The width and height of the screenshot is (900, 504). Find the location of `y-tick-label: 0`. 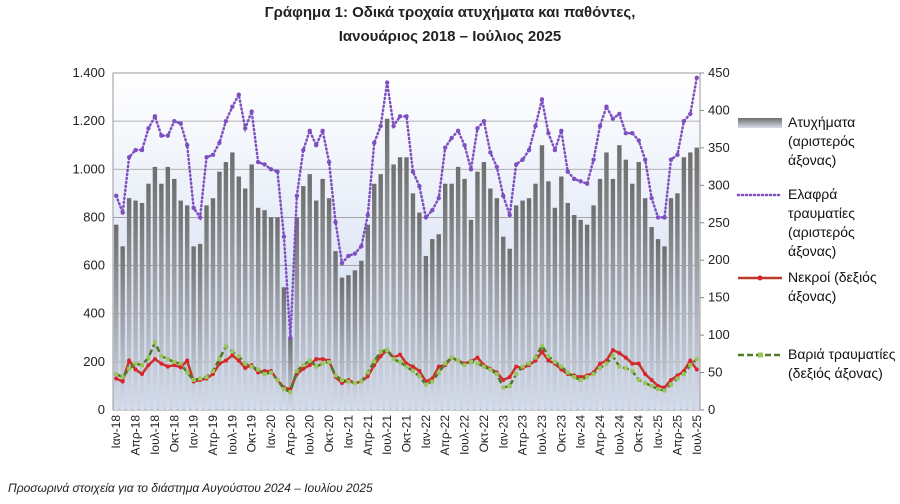

y-tick-label: 0 is located at coordinates (101, 409).